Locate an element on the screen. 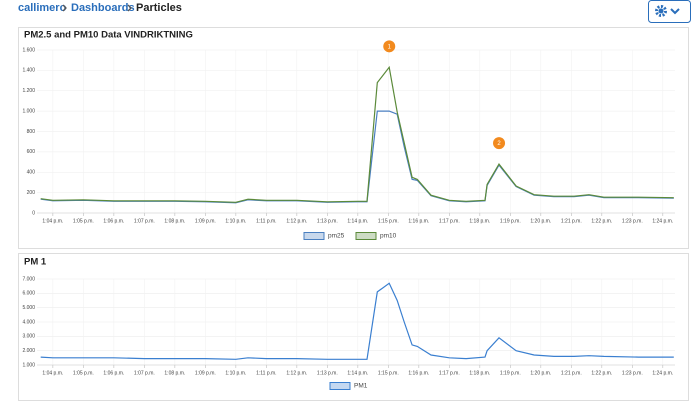 The image size is (696, 412). chart-title: PM 1 is located at coordinates (35, 262).